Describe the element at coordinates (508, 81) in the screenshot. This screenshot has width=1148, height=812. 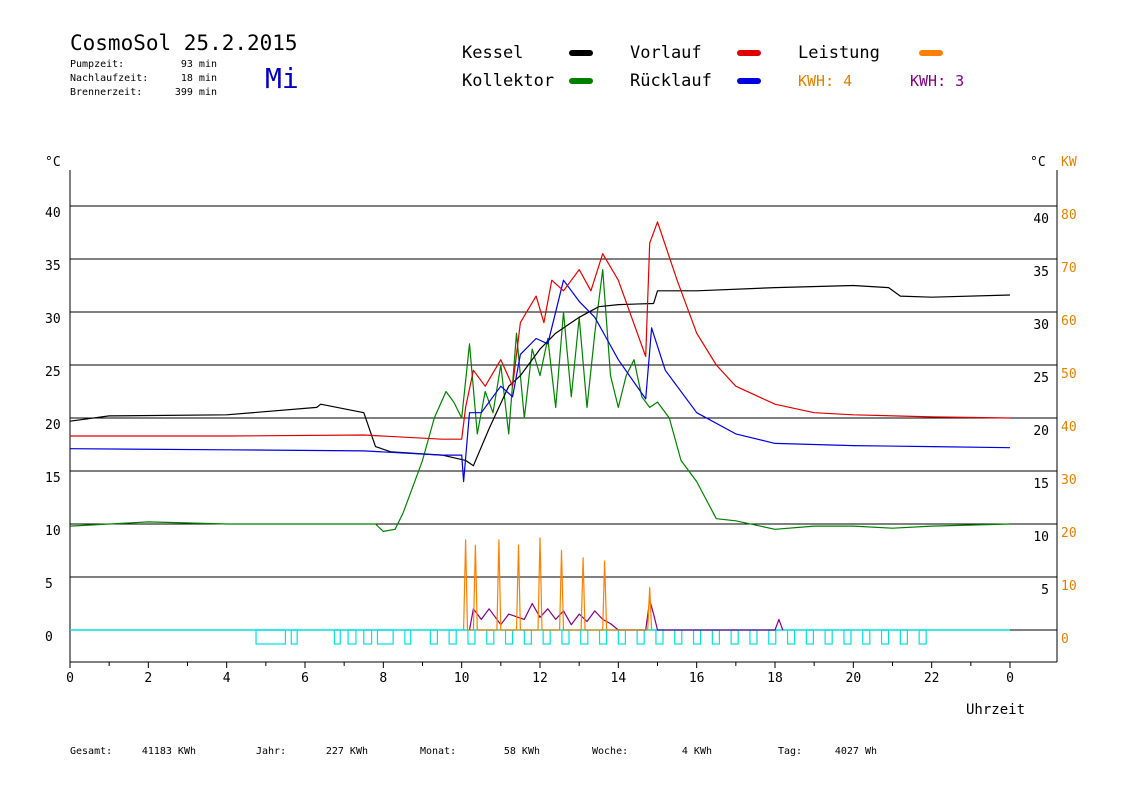
I see `legend-label: Kollektor` at that location.